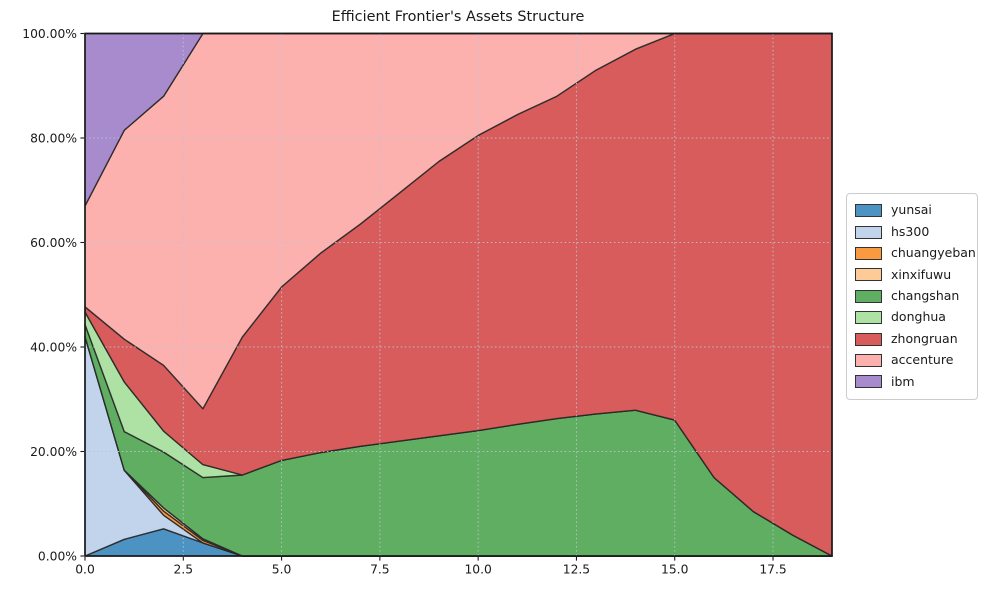 The image size is (996, 592). What do you see at coordinates (868, 360) in the screenshot?
I see `legend-swatch-accenture` at bounding box center [868, 360].